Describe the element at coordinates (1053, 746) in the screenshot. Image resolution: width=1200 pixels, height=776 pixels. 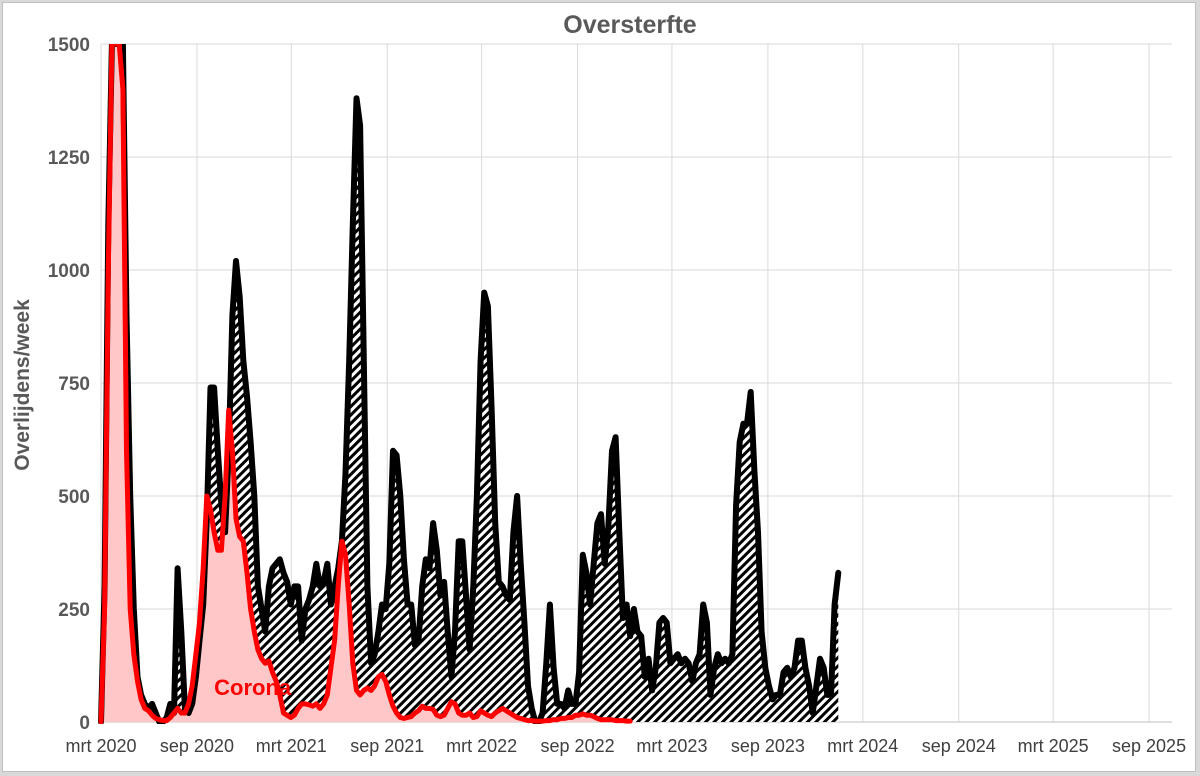
I see `x-tick-label: mrt 2025` at that location.